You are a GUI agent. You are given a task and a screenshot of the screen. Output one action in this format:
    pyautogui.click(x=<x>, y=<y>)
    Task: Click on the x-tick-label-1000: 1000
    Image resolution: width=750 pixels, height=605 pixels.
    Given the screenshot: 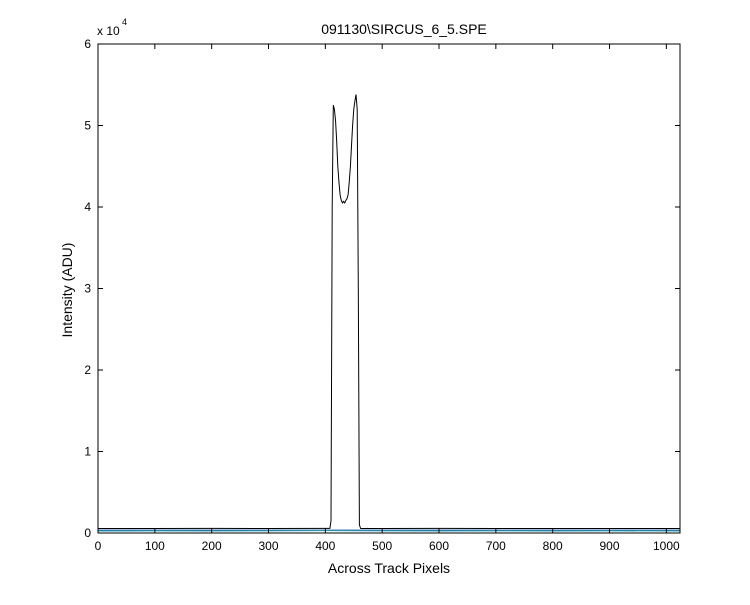 What is the action you would take?
    pyautogui.click(x=666, y=546)
    